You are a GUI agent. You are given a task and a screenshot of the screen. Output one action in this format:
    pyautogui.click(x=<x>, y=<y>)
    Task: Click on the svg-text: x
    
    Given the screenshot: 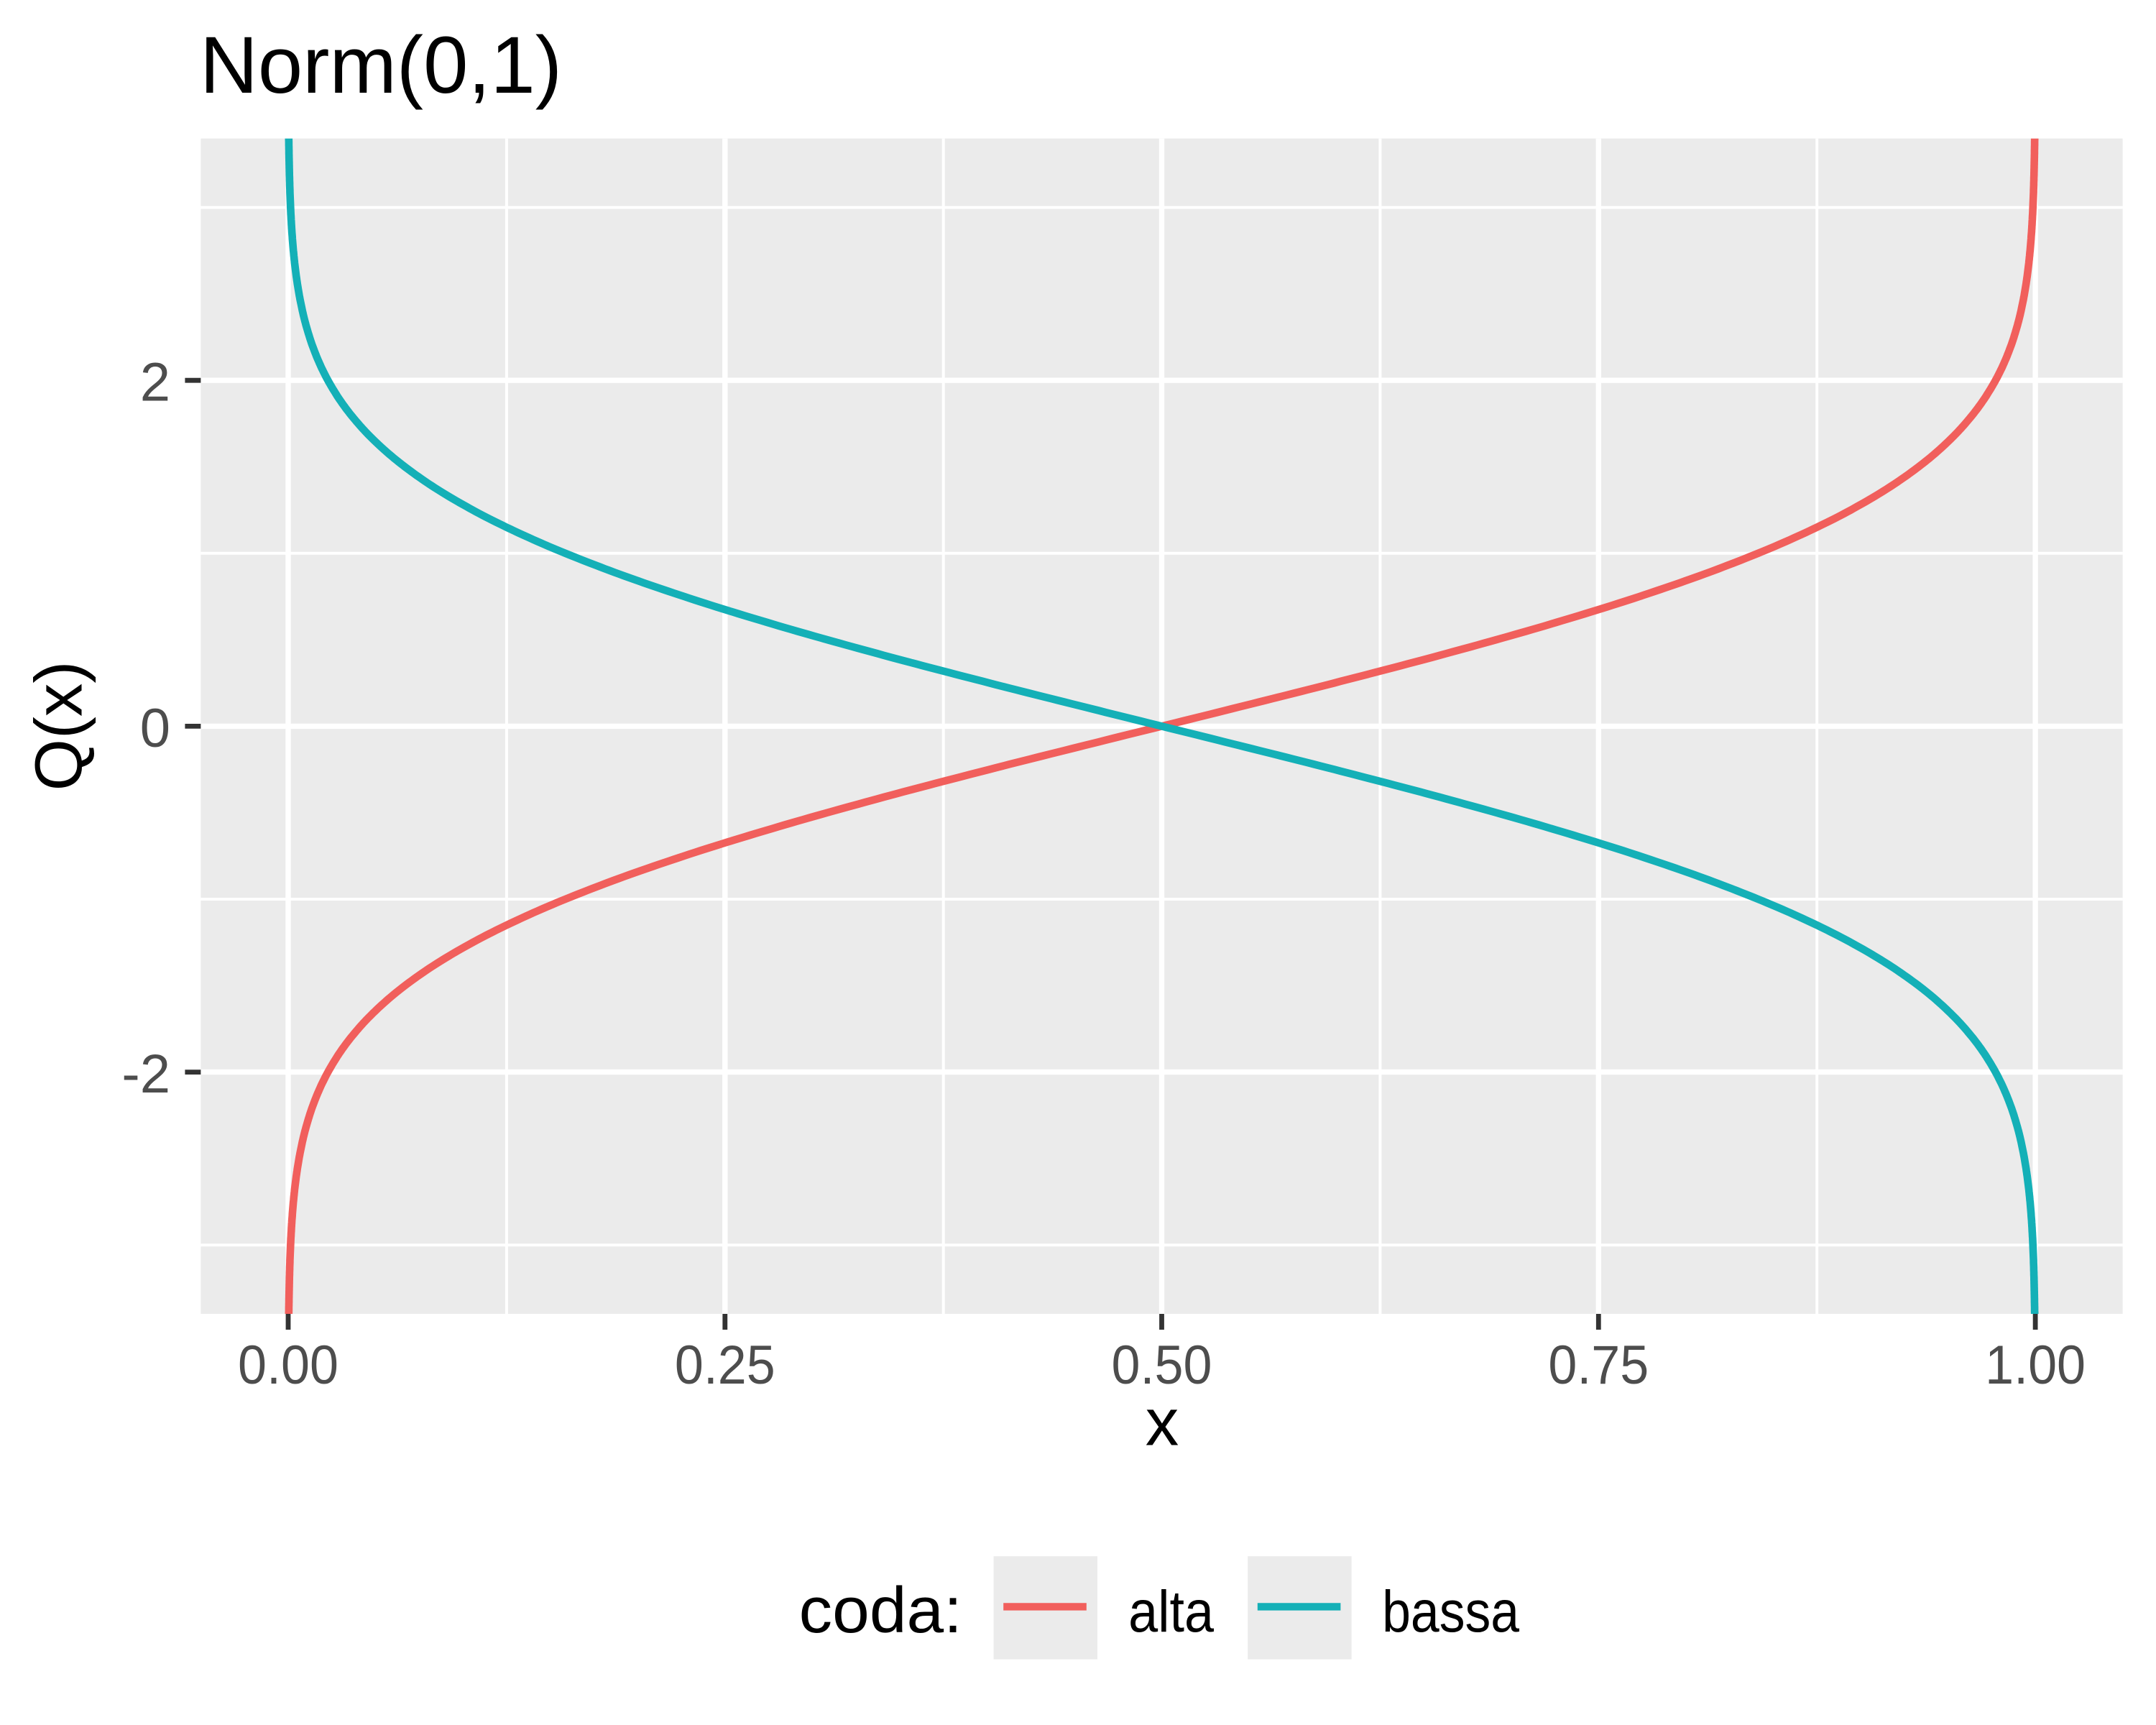 What is the action you would take?
    pyautogui.click(x=1162, y=1422)
    